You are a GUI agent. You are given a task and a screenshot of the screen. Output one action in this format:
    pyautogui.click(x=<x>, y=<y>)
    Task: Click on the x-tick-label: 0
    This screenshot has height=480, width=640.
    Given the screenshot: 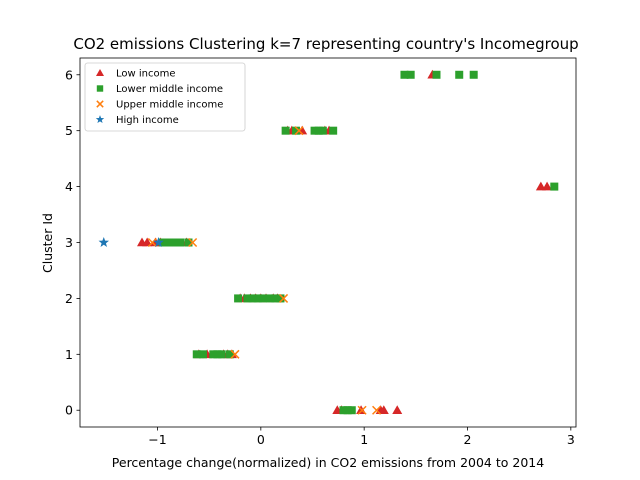 What is the action you would take?
    pyautogui.click(x=261, y=439)
    